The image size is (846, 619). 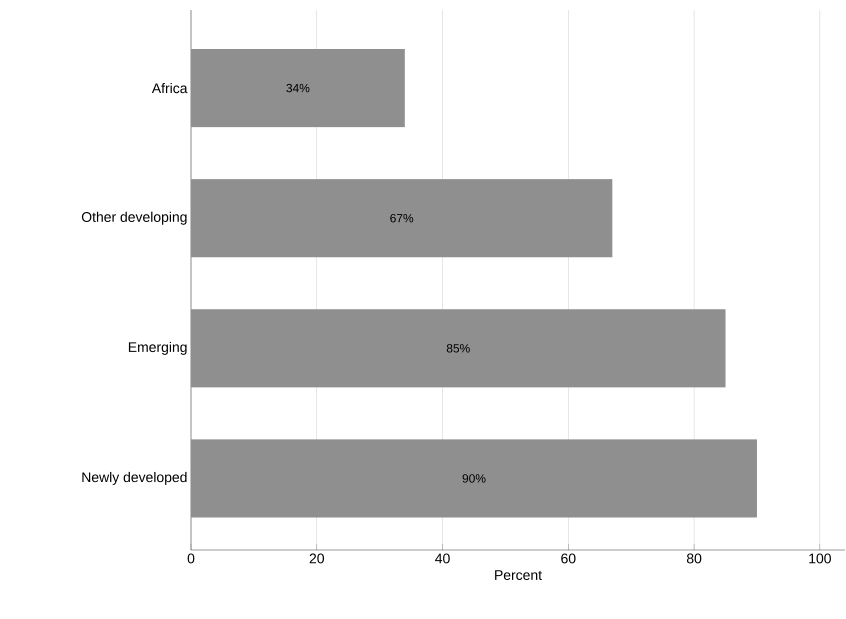 I want to click on x-tick-label: 80, so click(x=694, y=559).